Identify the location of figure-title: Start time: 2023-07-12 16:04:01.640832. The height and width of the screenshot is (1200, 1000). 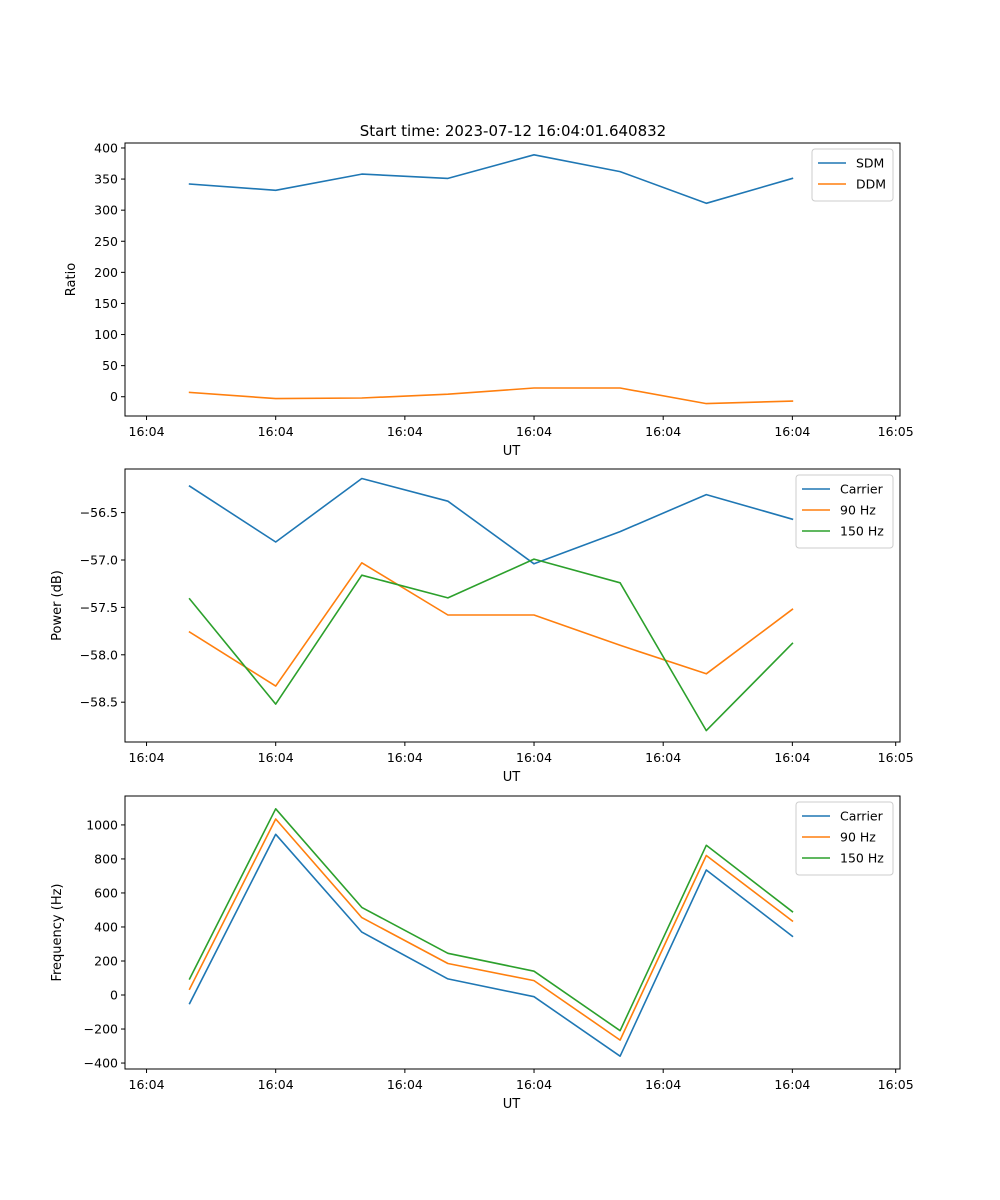
(513, 131).